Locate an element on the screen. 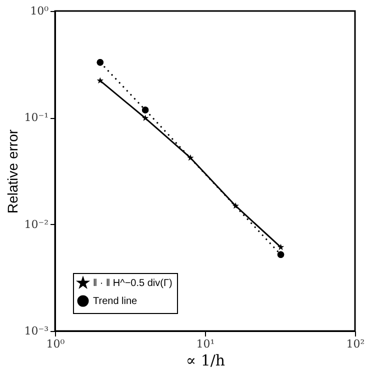 This screenshot has width=385, height=391. x-axis-title: ∝ 1/h is located at coordinates (206, 361).